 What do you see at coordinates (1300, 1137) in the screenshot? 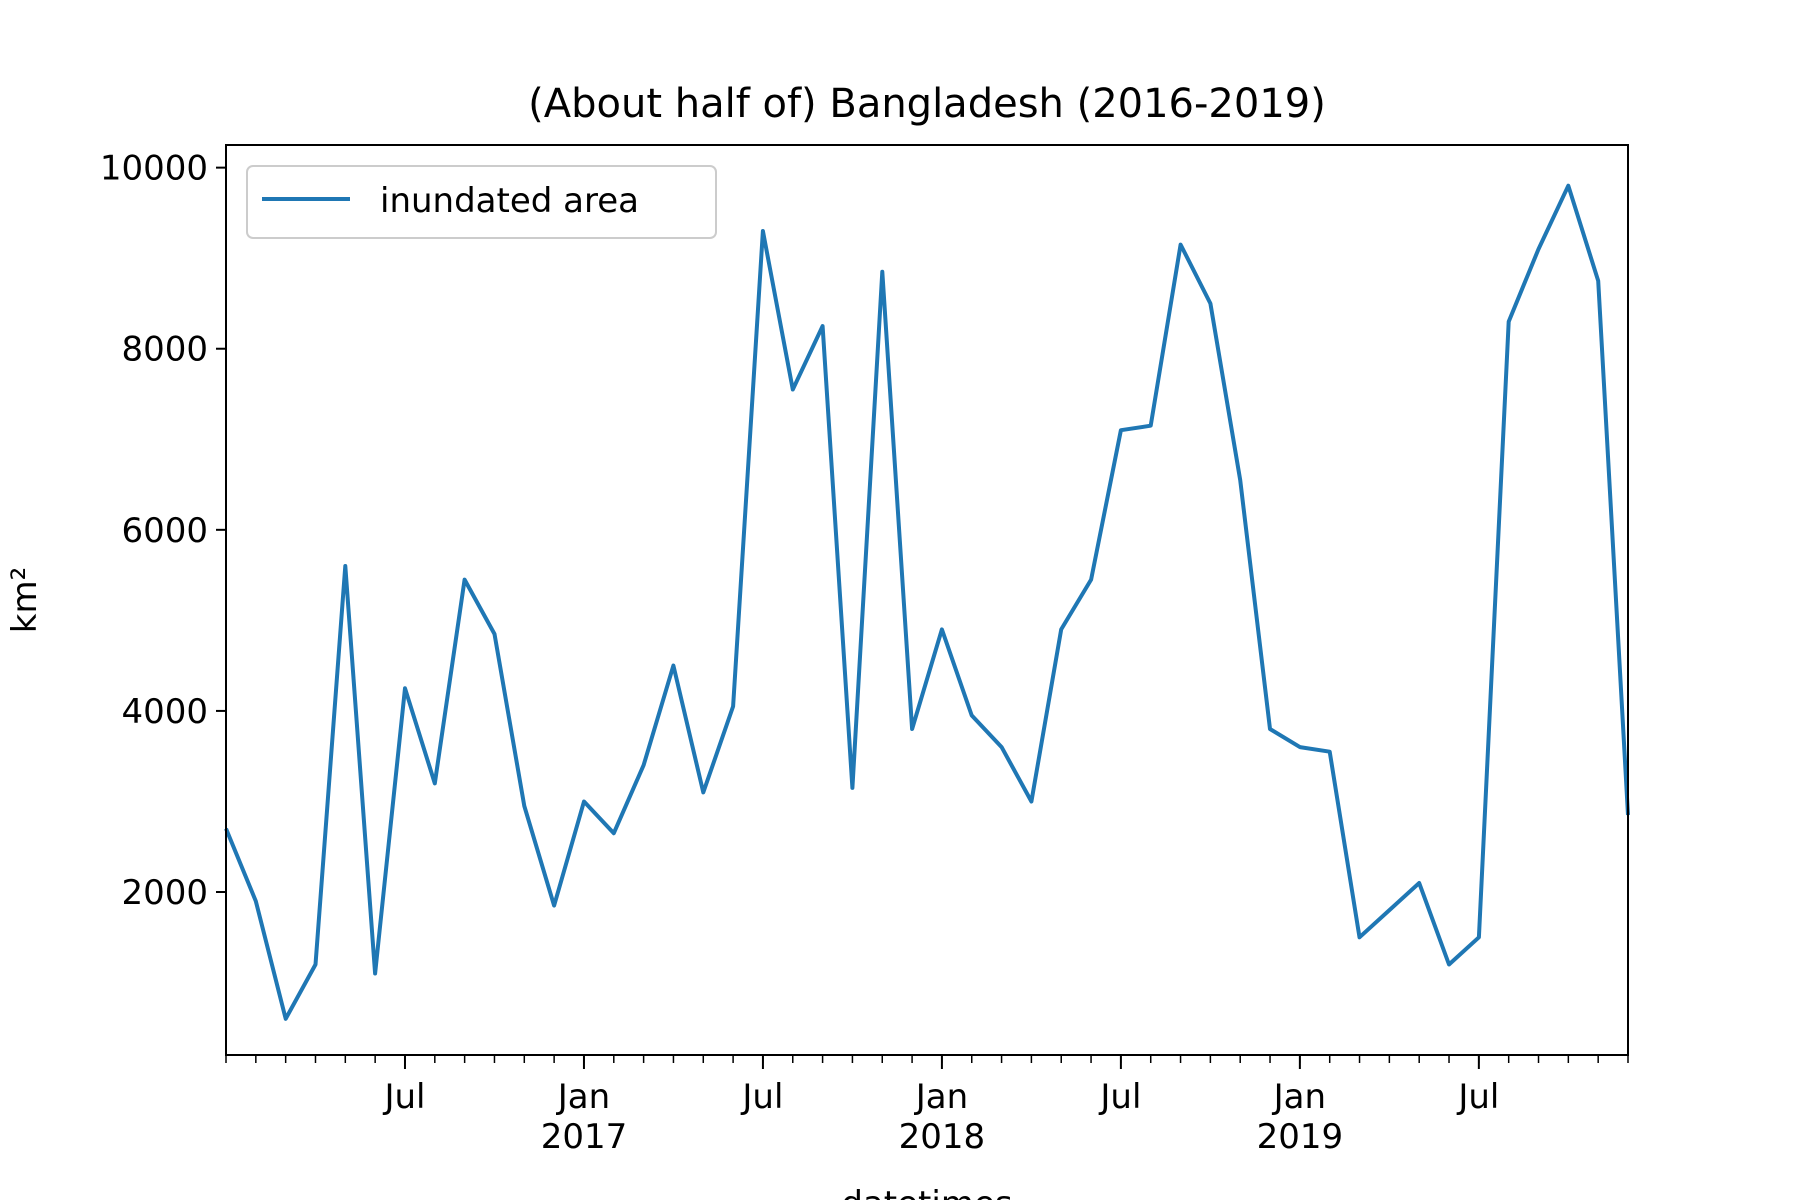
I see `x-tick-year-label: 2019` at bounding box center [1300, 1137].